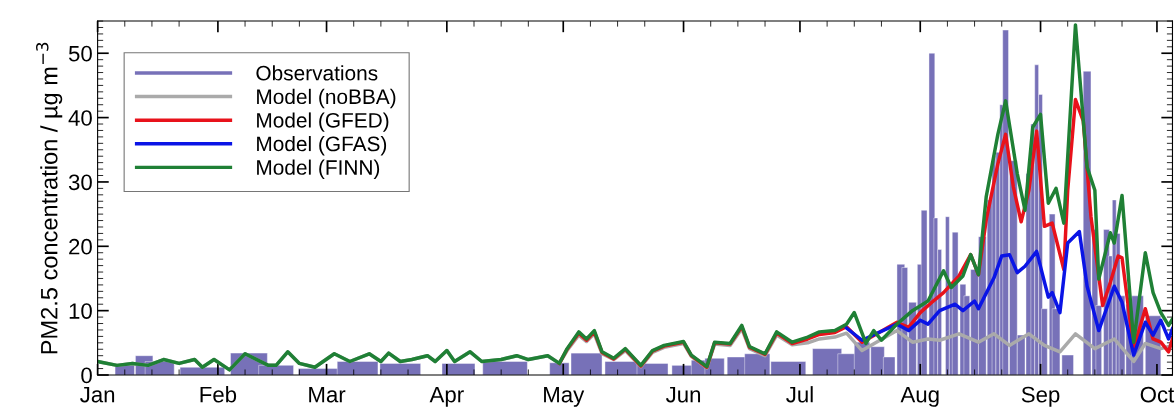  I want to click on y-tick-label: 20, so click(80, 246).